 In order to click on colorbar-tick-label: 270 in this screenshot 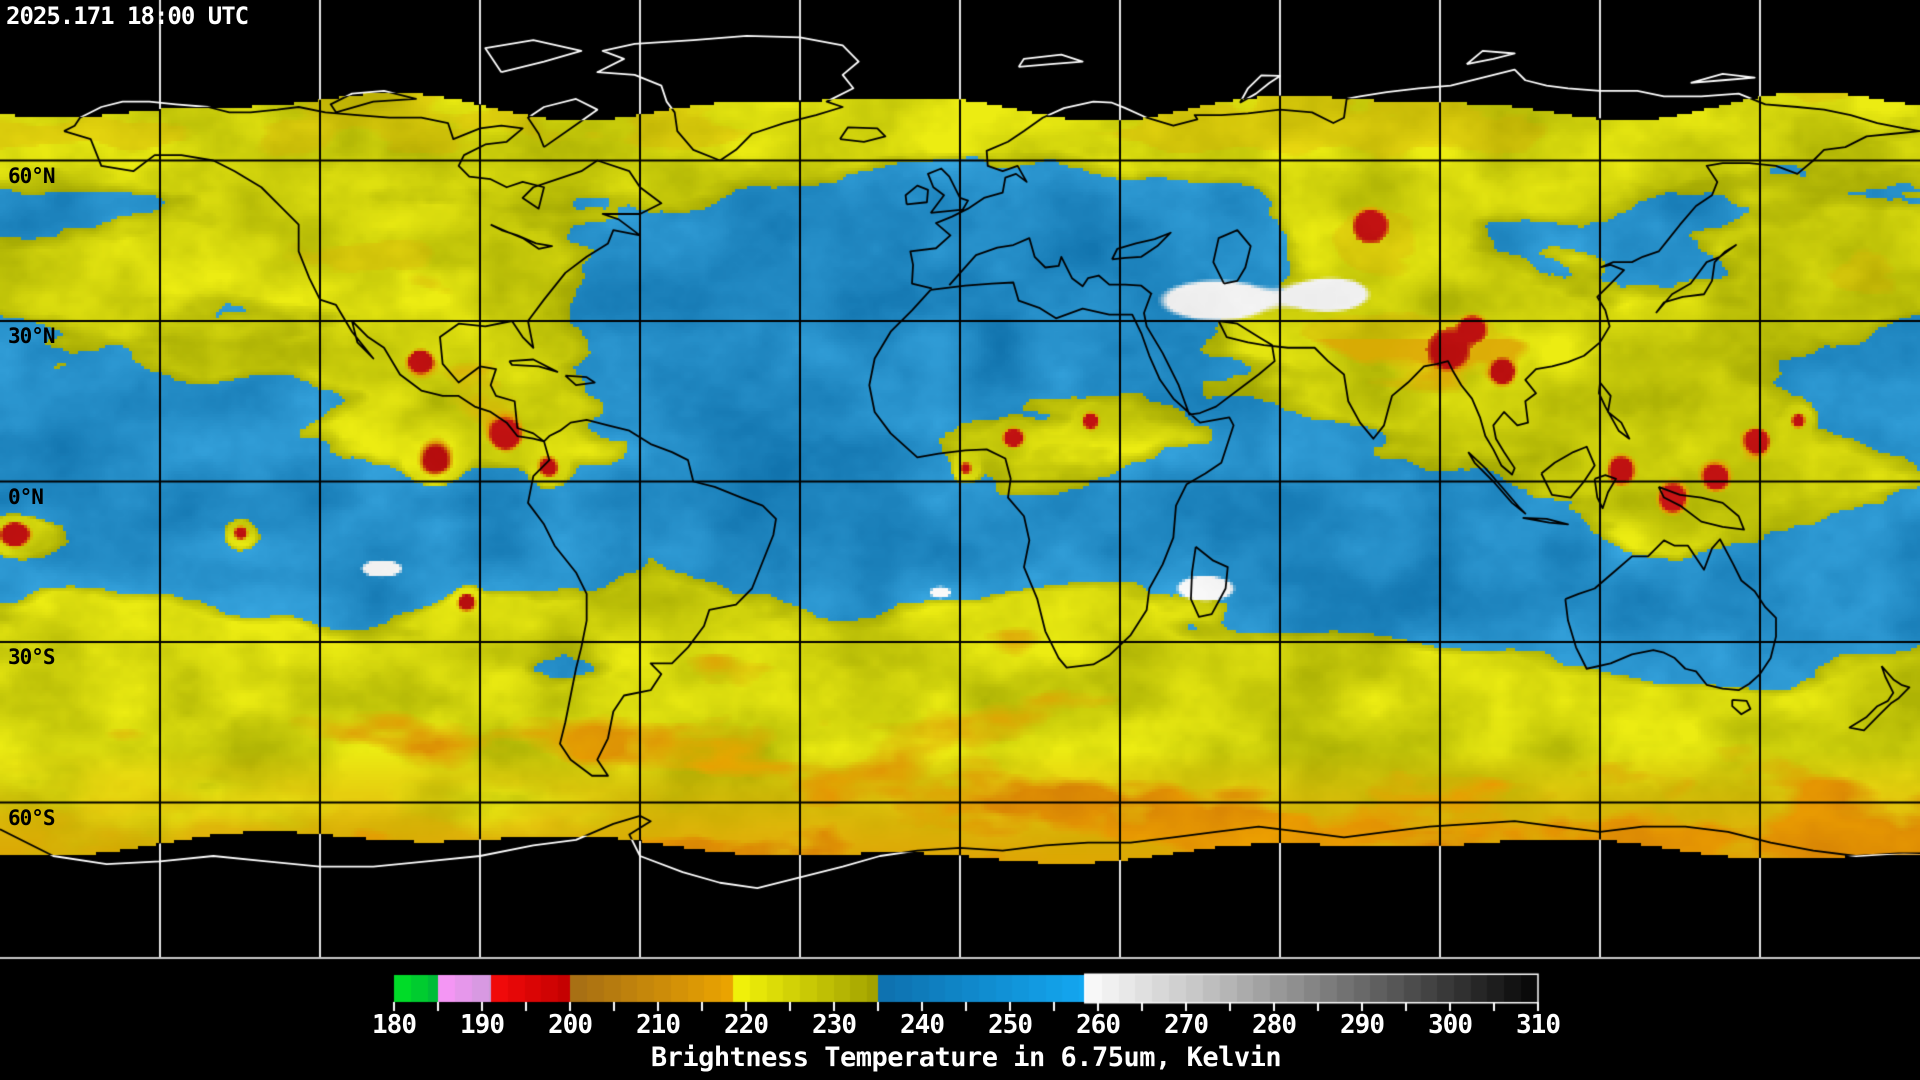, I will do `click(1186, 1025)`.